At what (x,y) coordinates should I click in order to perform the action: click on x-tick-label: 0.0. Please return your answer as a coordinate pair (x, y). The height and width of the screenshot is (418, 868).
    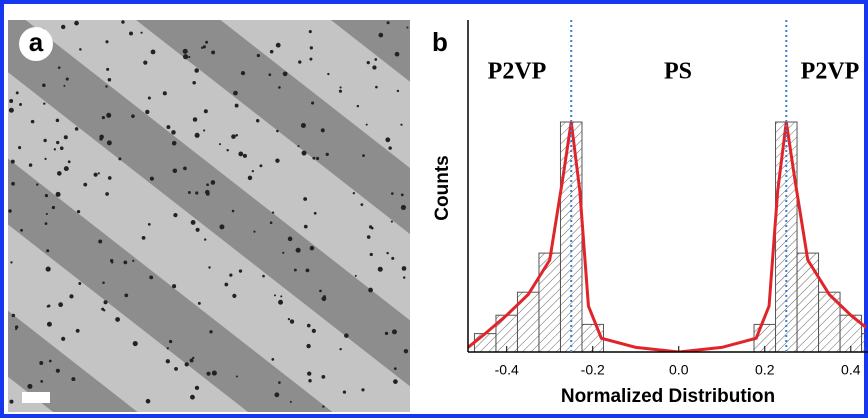
    Looking at the image, I should click on (679, 370).